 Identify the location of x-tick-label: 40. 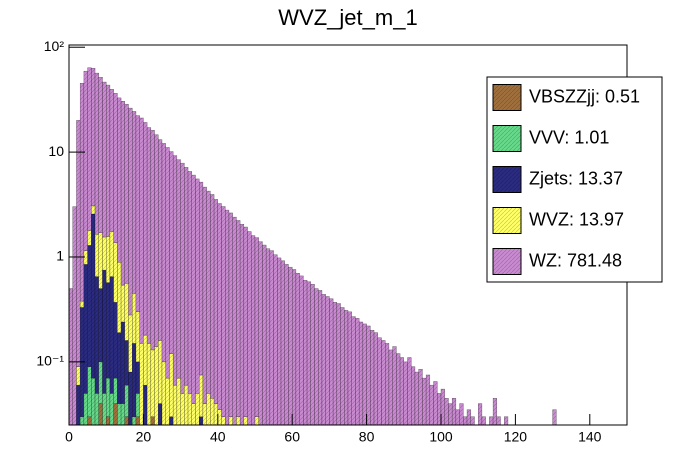
(218, 437).